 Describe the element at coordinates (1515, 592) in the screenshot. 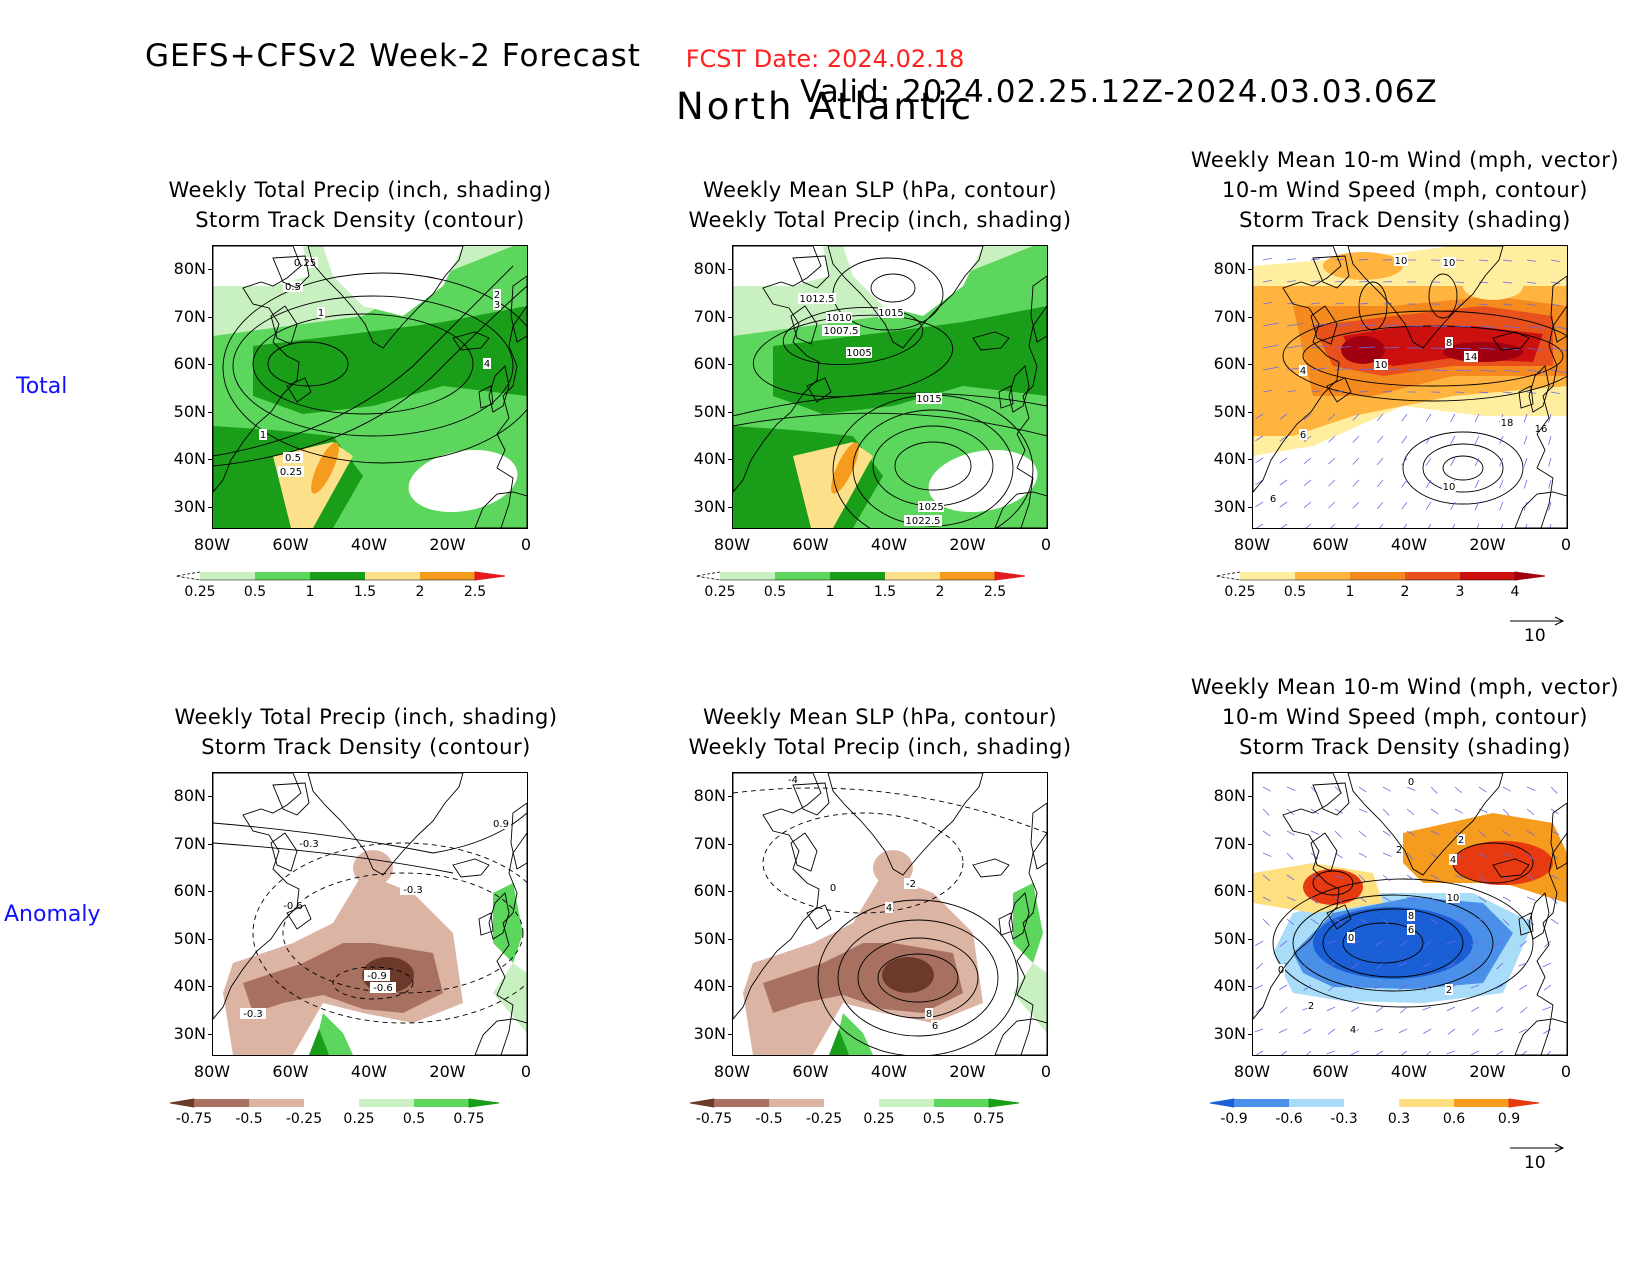

I see `colorbar-tick-label: 4` at that location.